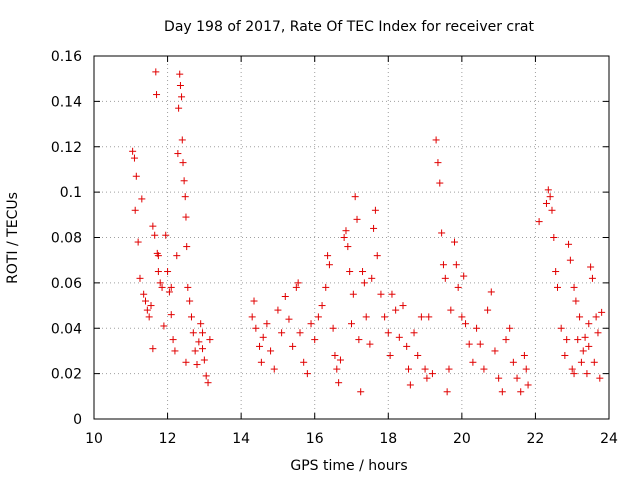  I want to click on x-tick-label: 16, so click(315, 439).